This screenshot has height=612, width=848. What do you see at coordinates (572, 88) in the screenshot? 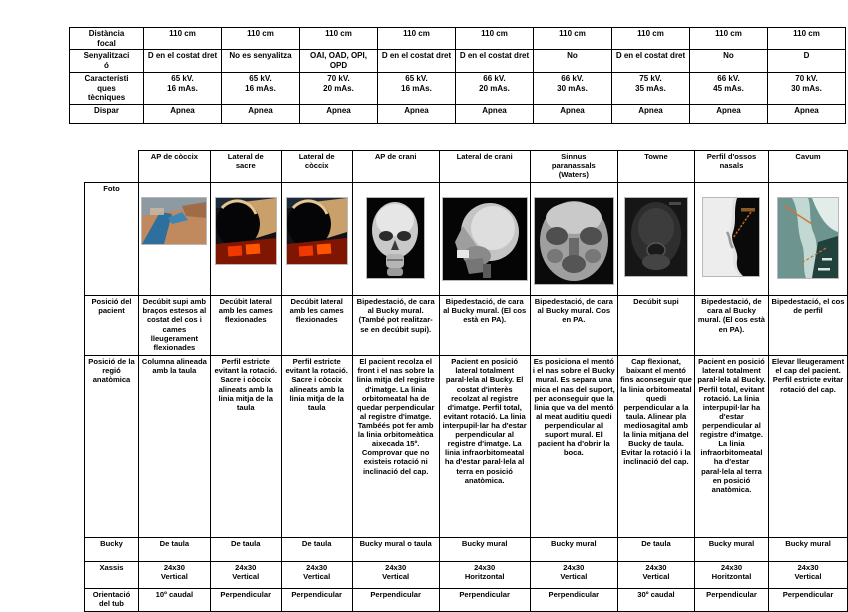
I see `cell: 66 kV. 30 mAs.` at bounding box center [572, 88].